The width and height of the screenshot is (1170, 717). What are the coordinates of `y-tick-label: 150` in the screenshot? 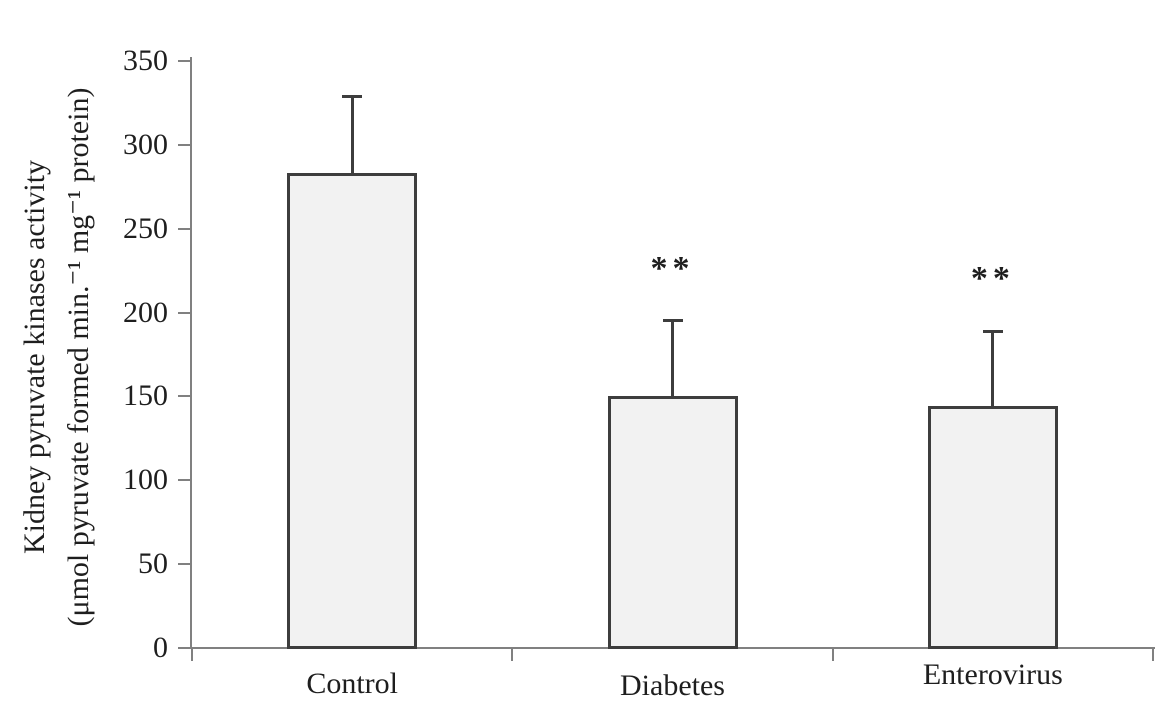 It's located at (145, 396).